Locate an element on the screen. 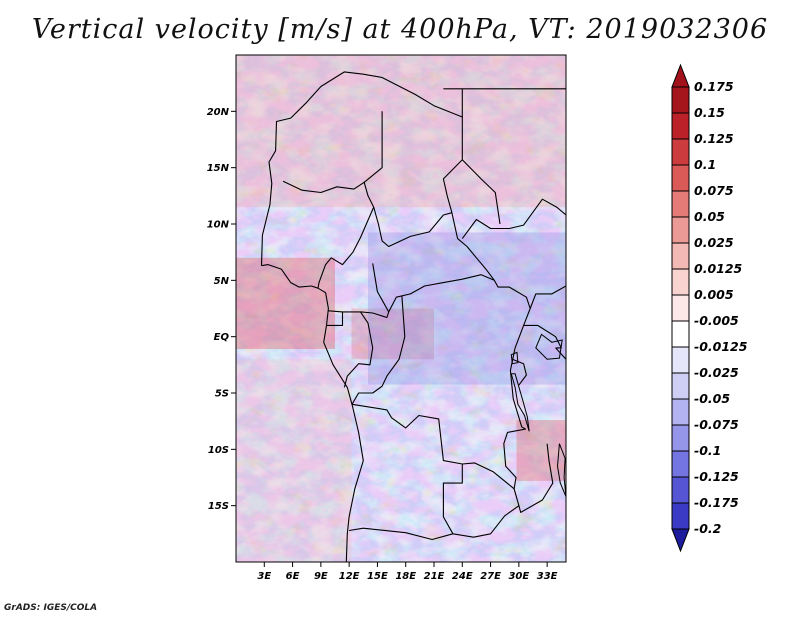 The image size is (800, 618). colorbar-label: -0.1 is located at coordinates (707, 450).